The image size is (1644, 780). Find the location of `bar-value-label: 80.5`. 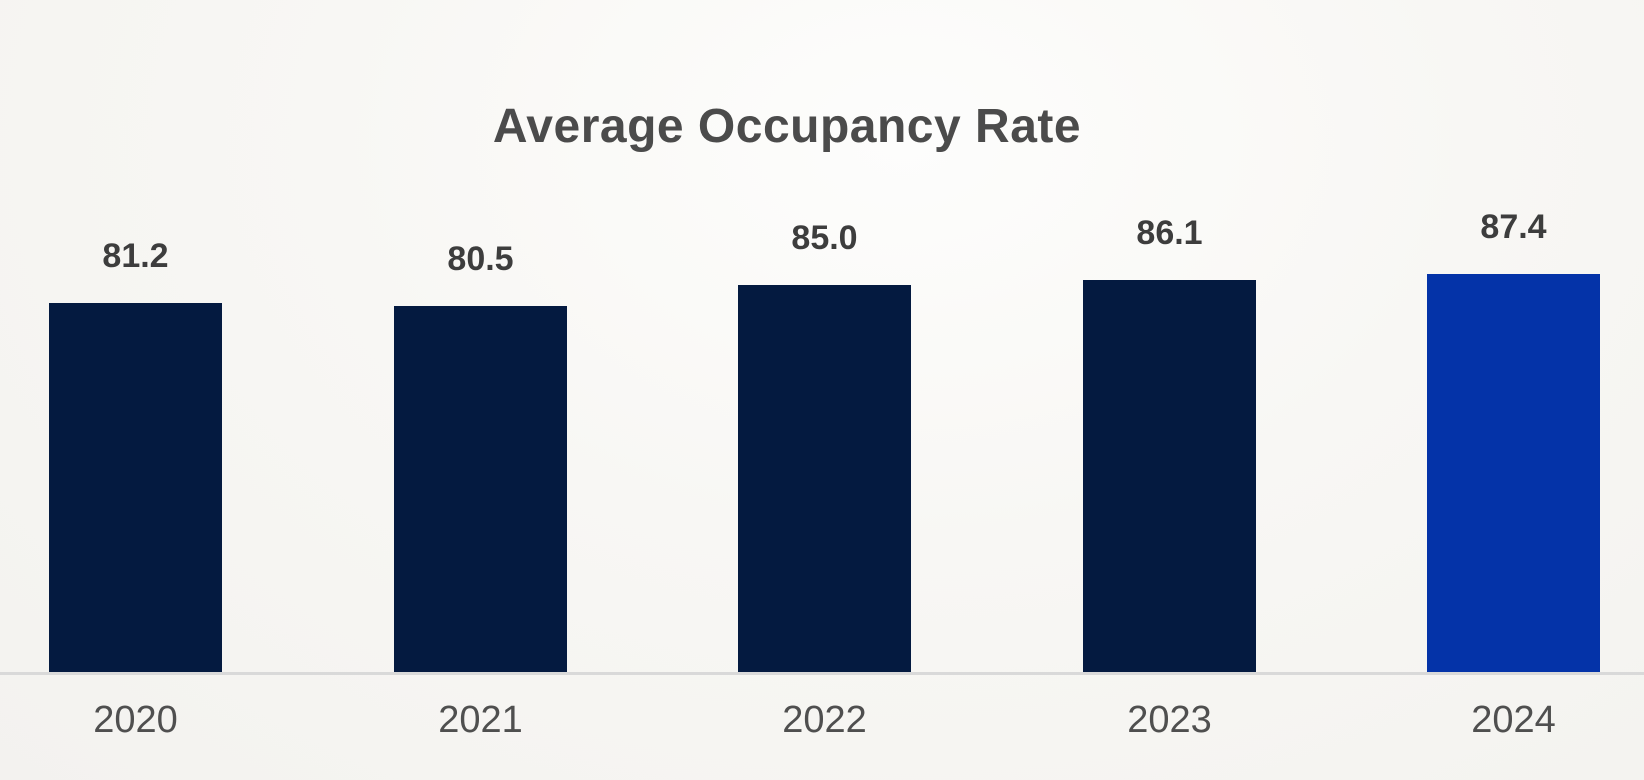

bar-value-label: 80.5 is located at coordinates (480, 259).